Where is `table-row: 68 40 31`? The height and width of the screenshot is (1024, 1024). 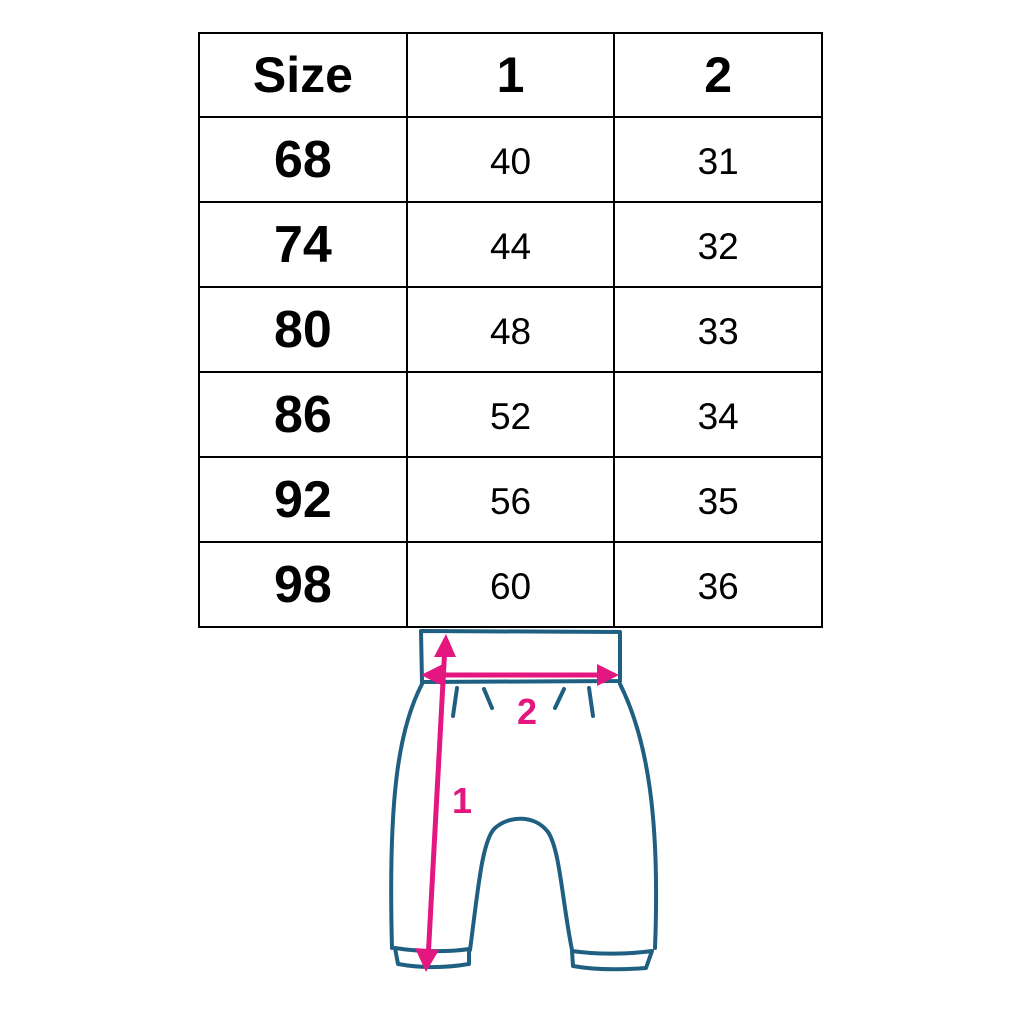 table-row: 68 40 31 is located at coordinates (510, 159).